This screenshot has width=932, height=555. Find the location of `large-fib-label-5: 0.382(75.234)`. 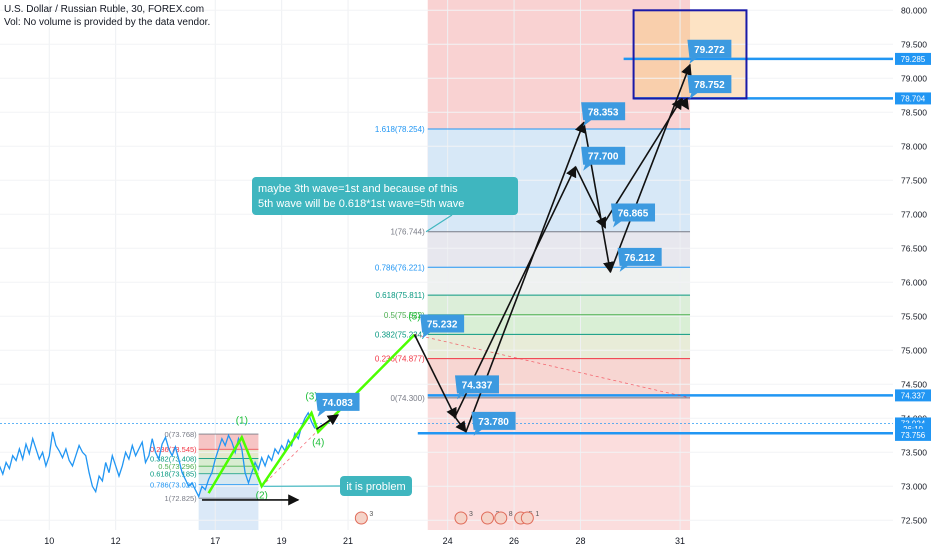

large-fib-label-5: 0.382(75.234) is located at coordinates (400, 334).